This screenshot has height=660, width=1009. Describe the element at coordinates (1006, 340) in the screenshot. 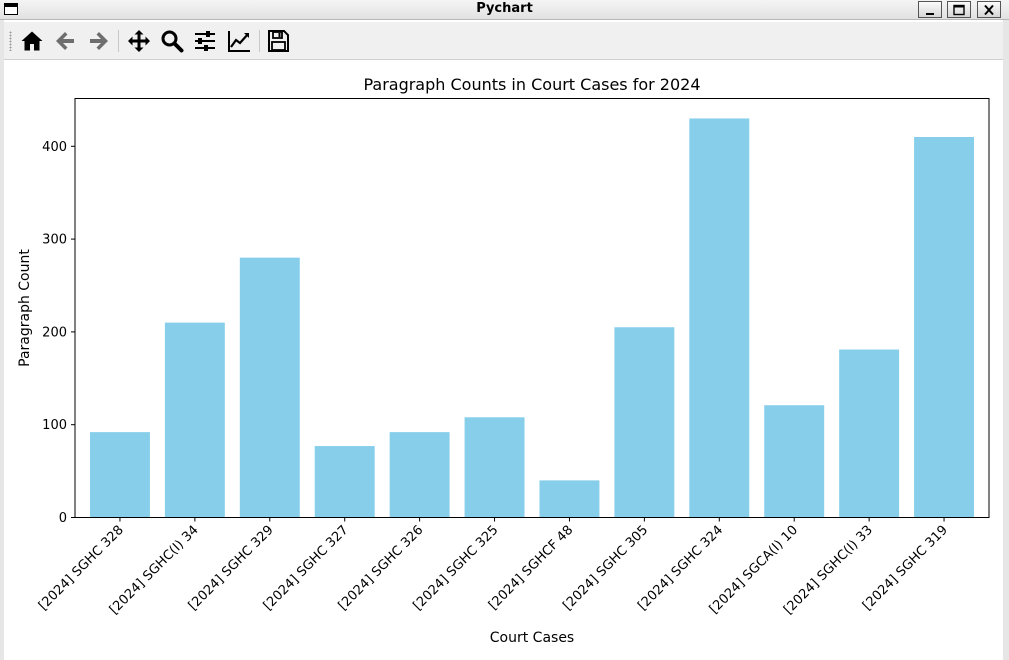

I see `window-frame-right` at that location.